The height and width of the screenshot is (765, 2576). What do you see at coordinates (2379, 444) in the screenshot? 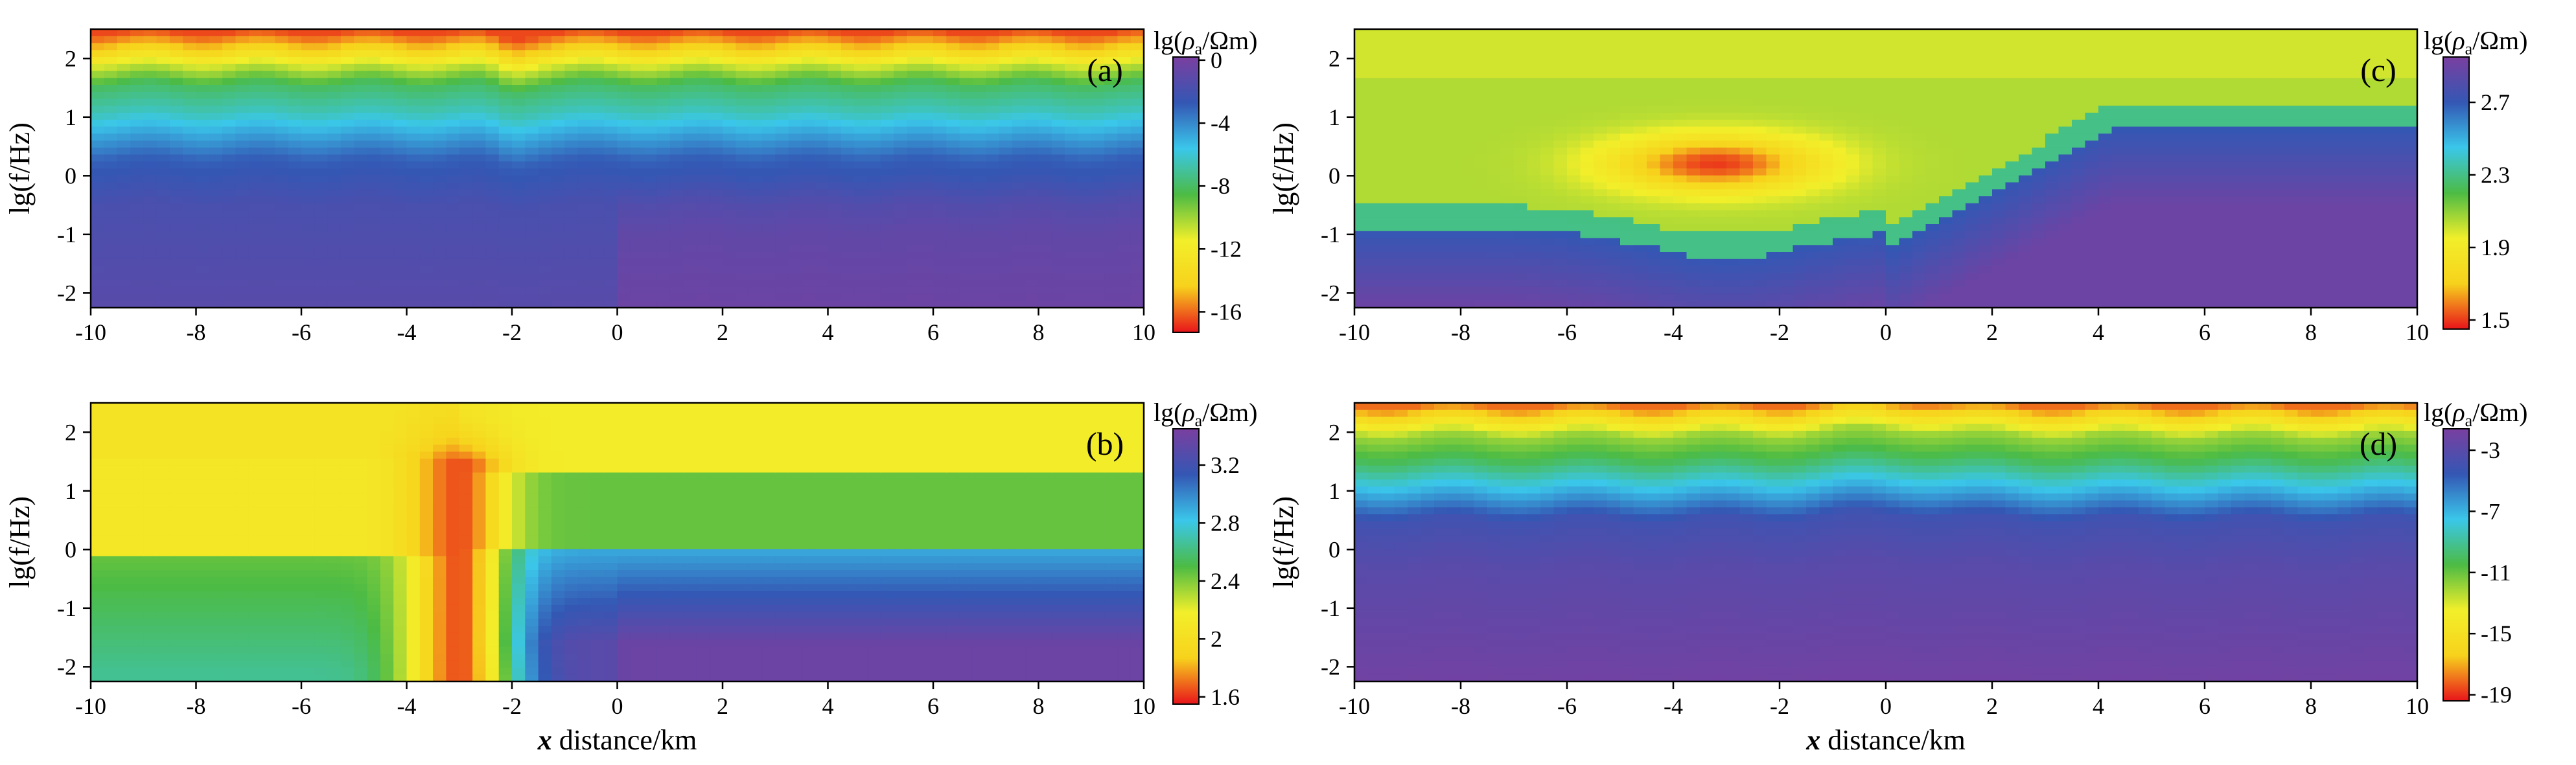
I see `panel-letter: (d)` at bounding box center [2379, 444].